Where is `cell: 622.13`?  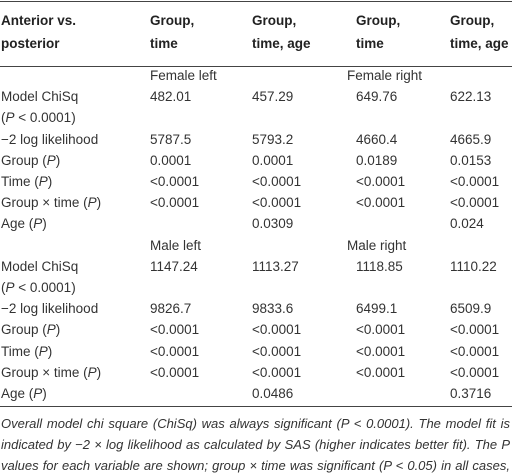 cell: 622.13 is located at coordinates (471, 97).